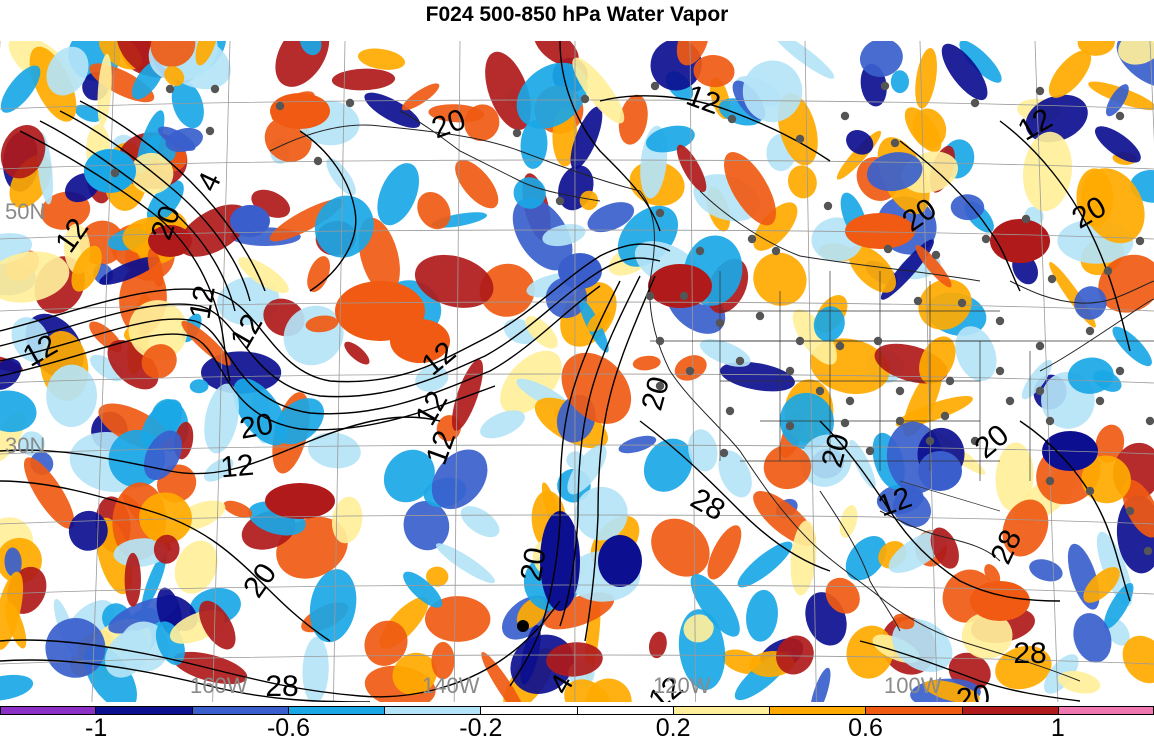 This screenshot has width=1154, height=743. What do you see at coordinates (523, 626) in the screenshot?
I see `storm-center-marker` at bounding box center [523, 626].